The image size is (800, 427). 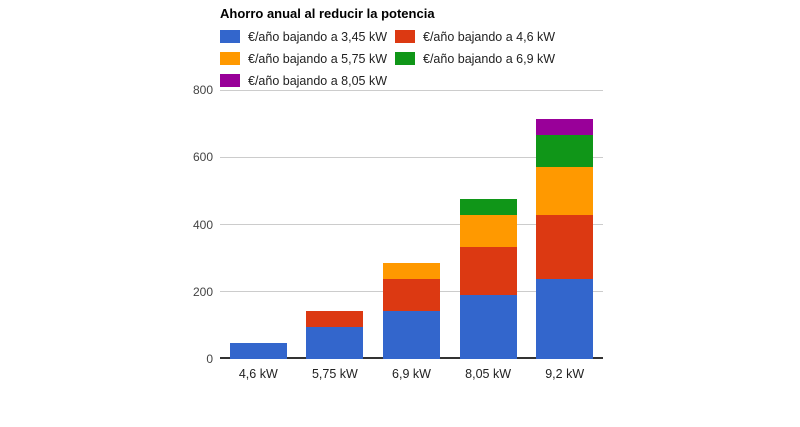 I want to click on x-category-label: 5,75 kW, so click(x=334, y=374).